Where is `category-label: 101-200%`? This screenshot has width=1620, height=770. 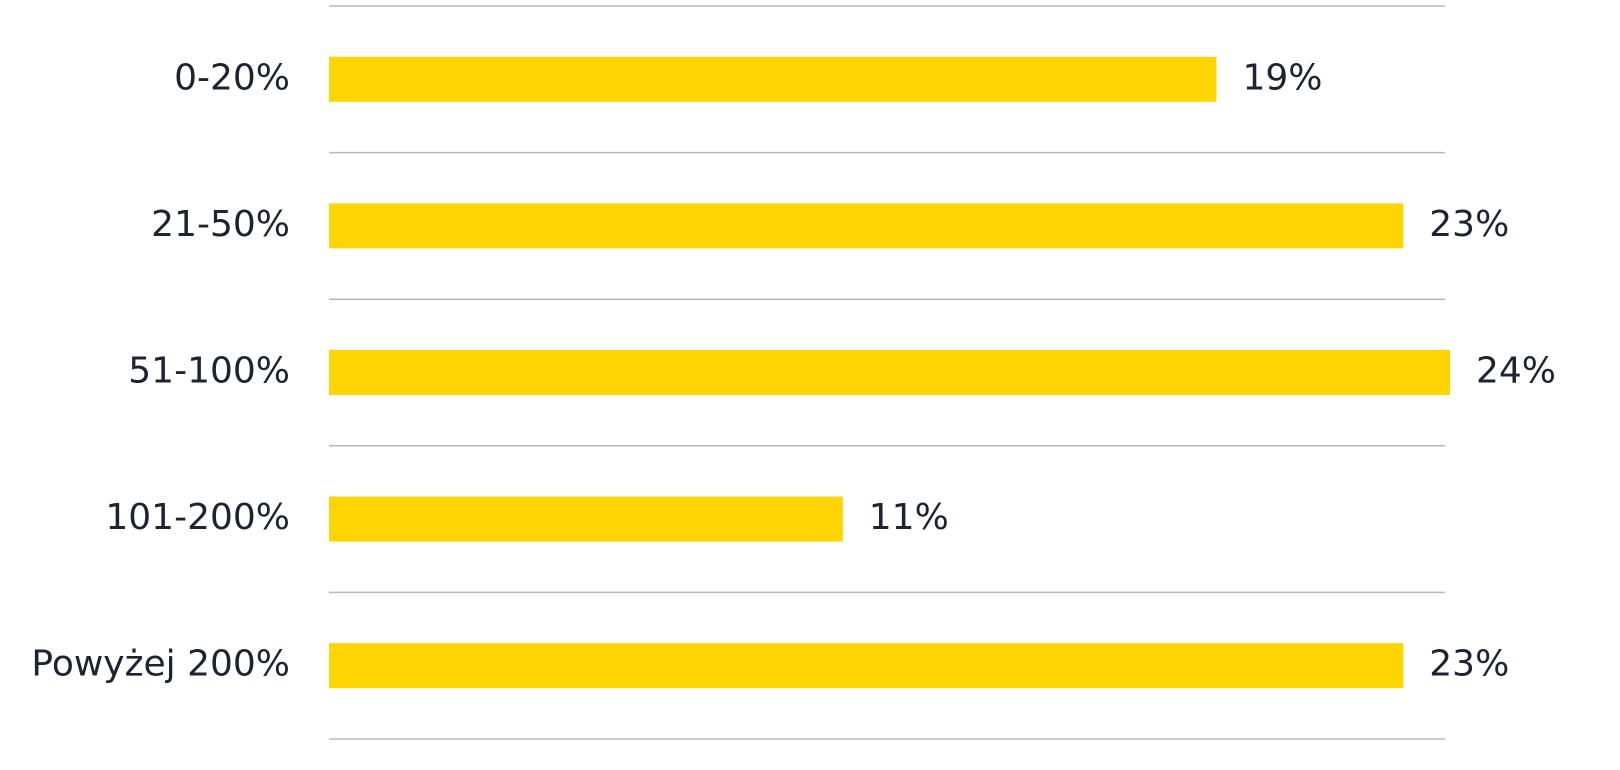
category-label: 101-200% is located at coordinates (197, 517).